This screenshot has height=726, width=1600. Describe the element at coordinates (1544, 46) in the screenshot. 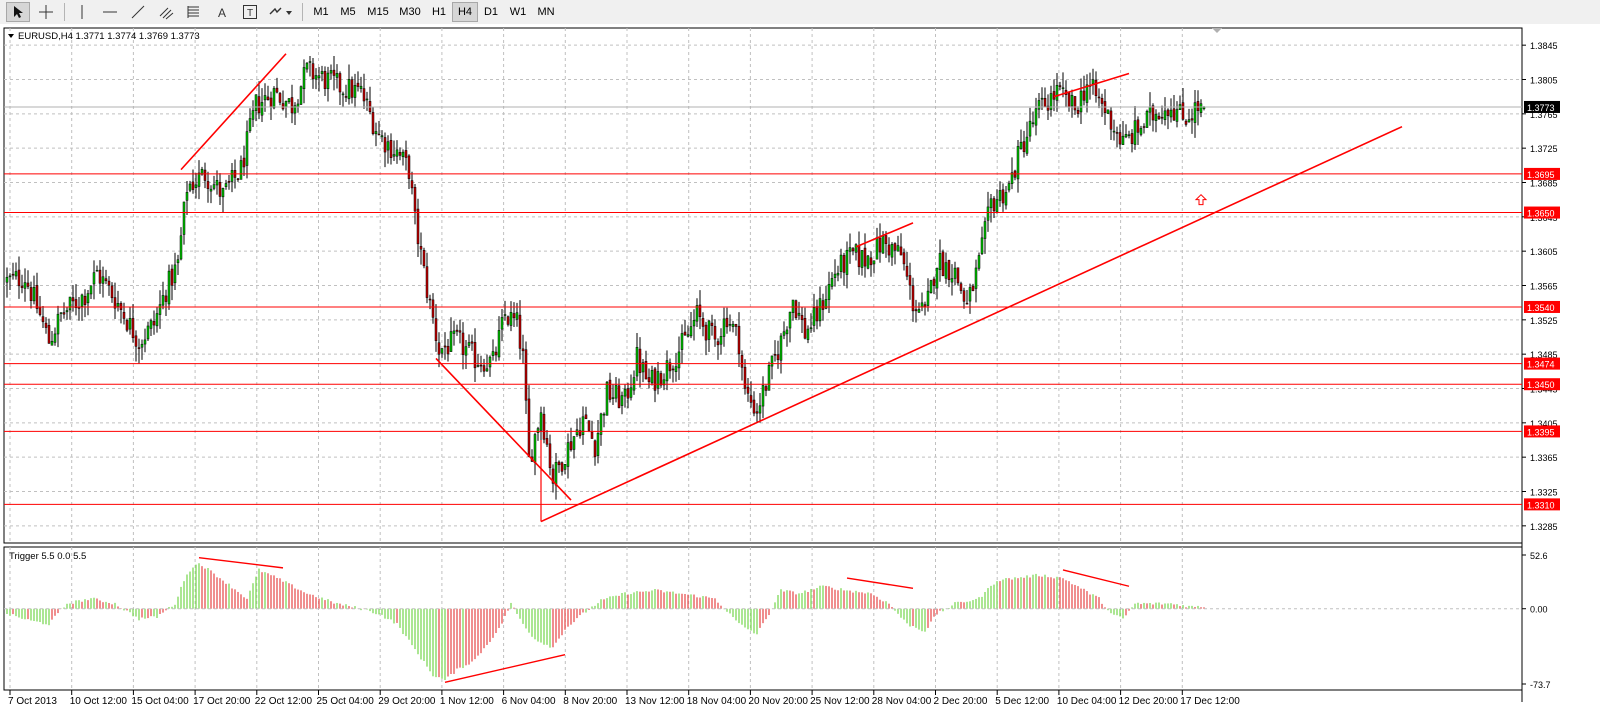

I see `y-tick-label: 1.3845` at that location.